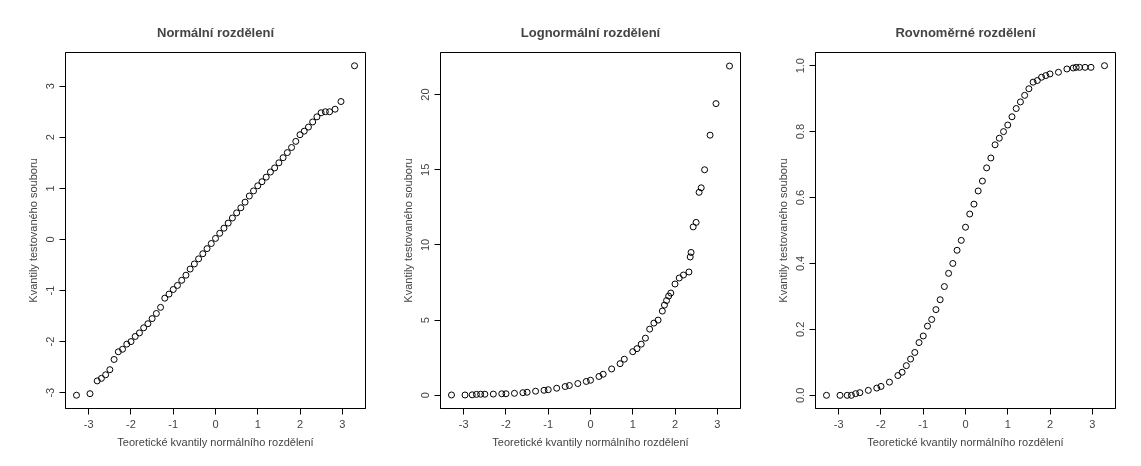 Image resolution: width=1141 pixels, height=466 pixels. Describe the element at coordinates (50, 392) in the screenshot. I see `y-tick-label: -3` at that location.